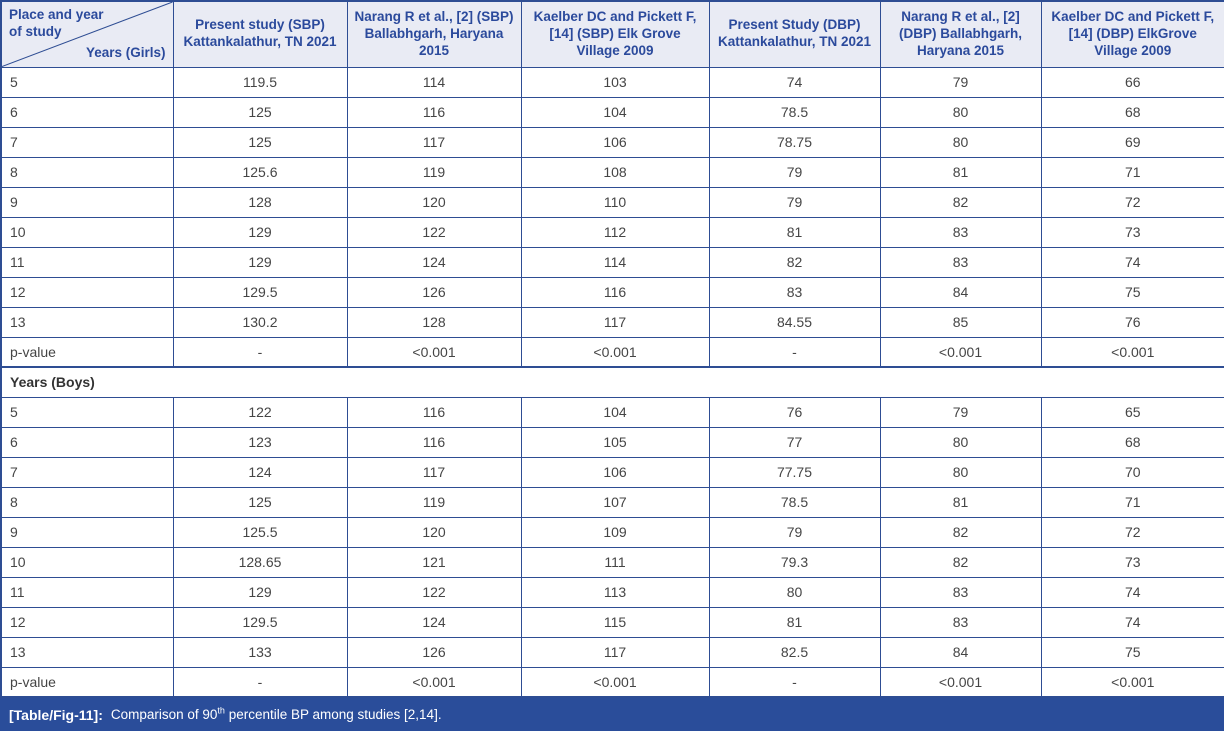 The image size is (1224, 756). What do you see at coordinates (260, 532) in the screenshot?
I see `data-cell: 125.5` at bounding box center [260, 532].